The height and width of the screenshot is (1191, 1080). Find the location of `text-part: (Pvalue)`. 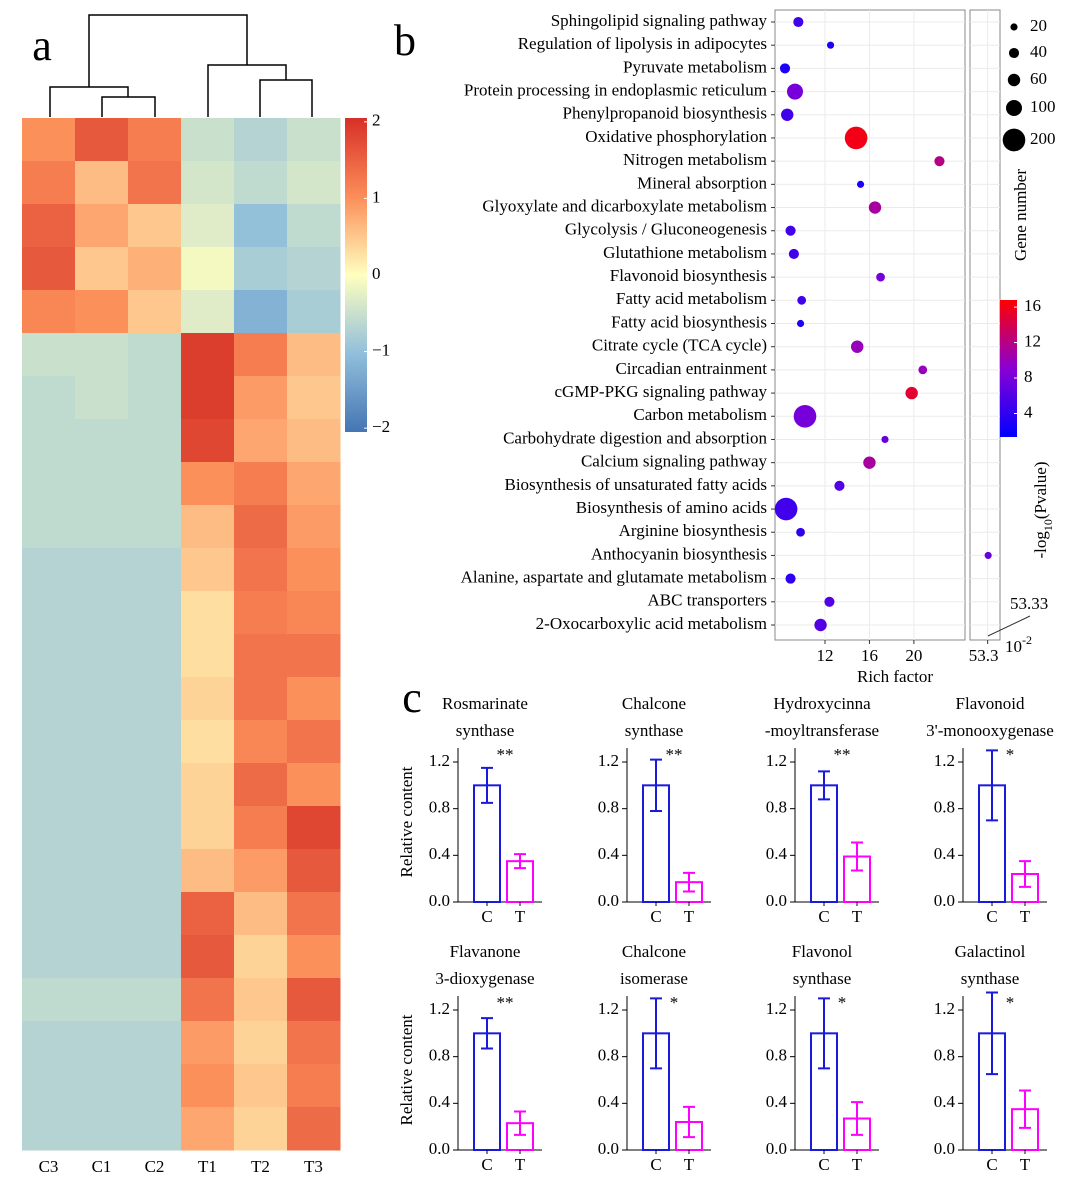

text-part: (Pvalue) is located at coordinates (1040, 491).